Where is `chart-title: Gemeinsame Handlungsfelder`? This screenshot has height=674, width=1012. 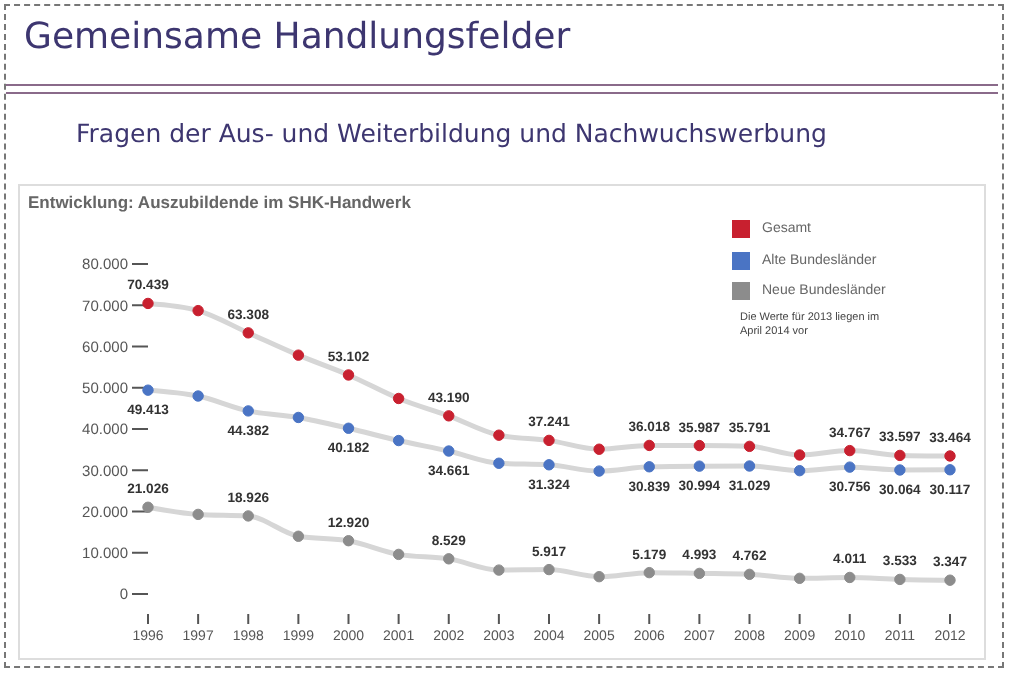 chart-title: Gemeinsame Handlungsfelder is located at coordinates (297, 37).